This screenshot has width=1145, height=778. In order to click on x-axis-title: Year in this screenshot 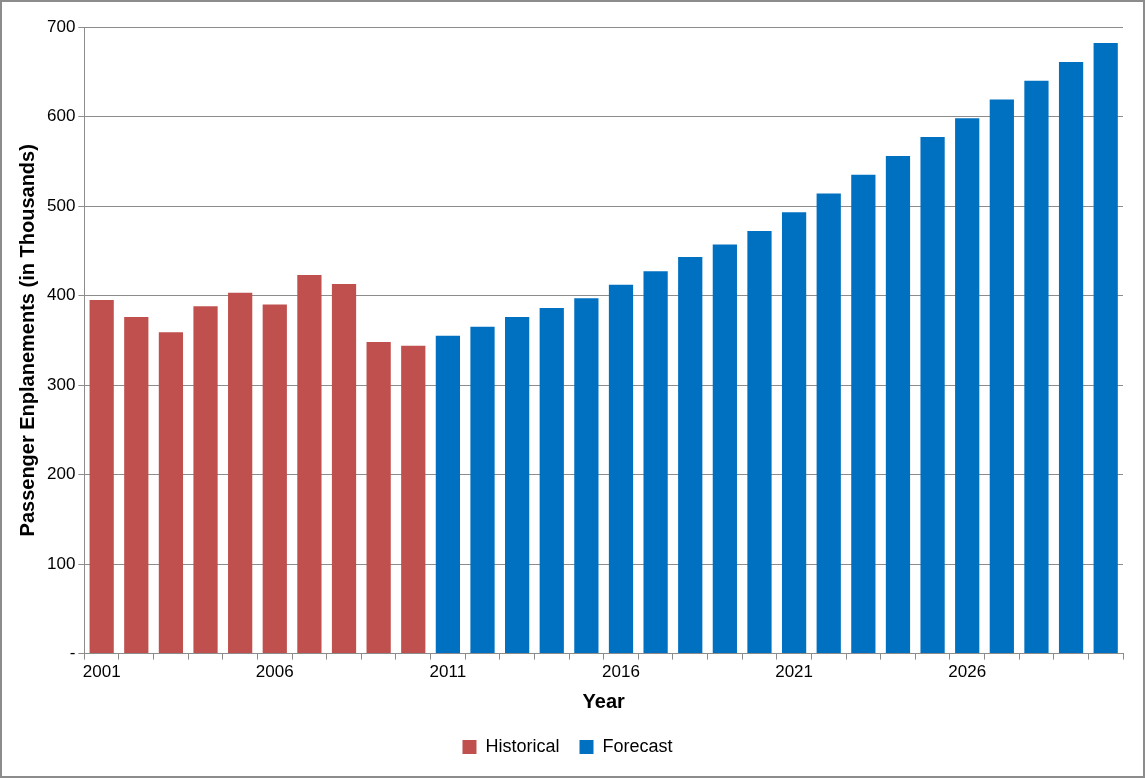, I will do `click(604, 700)`.